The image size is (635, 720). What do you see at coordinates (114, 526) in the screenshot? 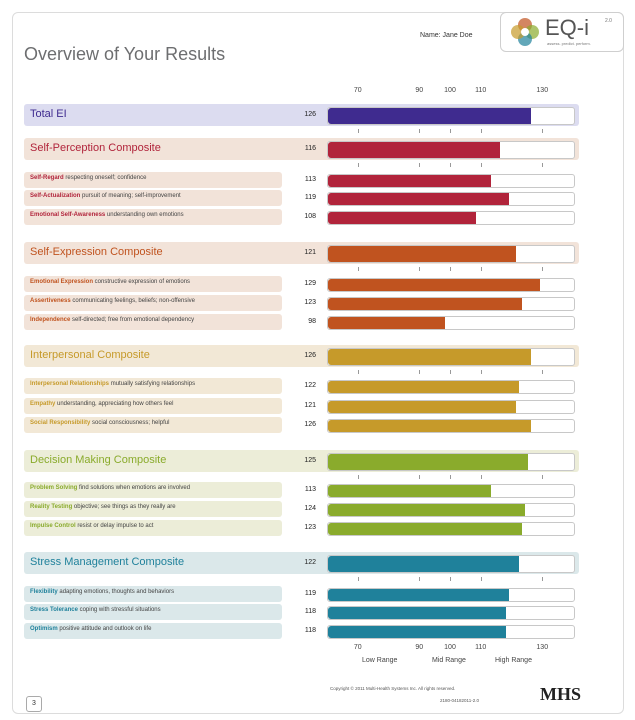
I see `scale-description: resist or delay impulse to act` at bounding box center [114, 526].